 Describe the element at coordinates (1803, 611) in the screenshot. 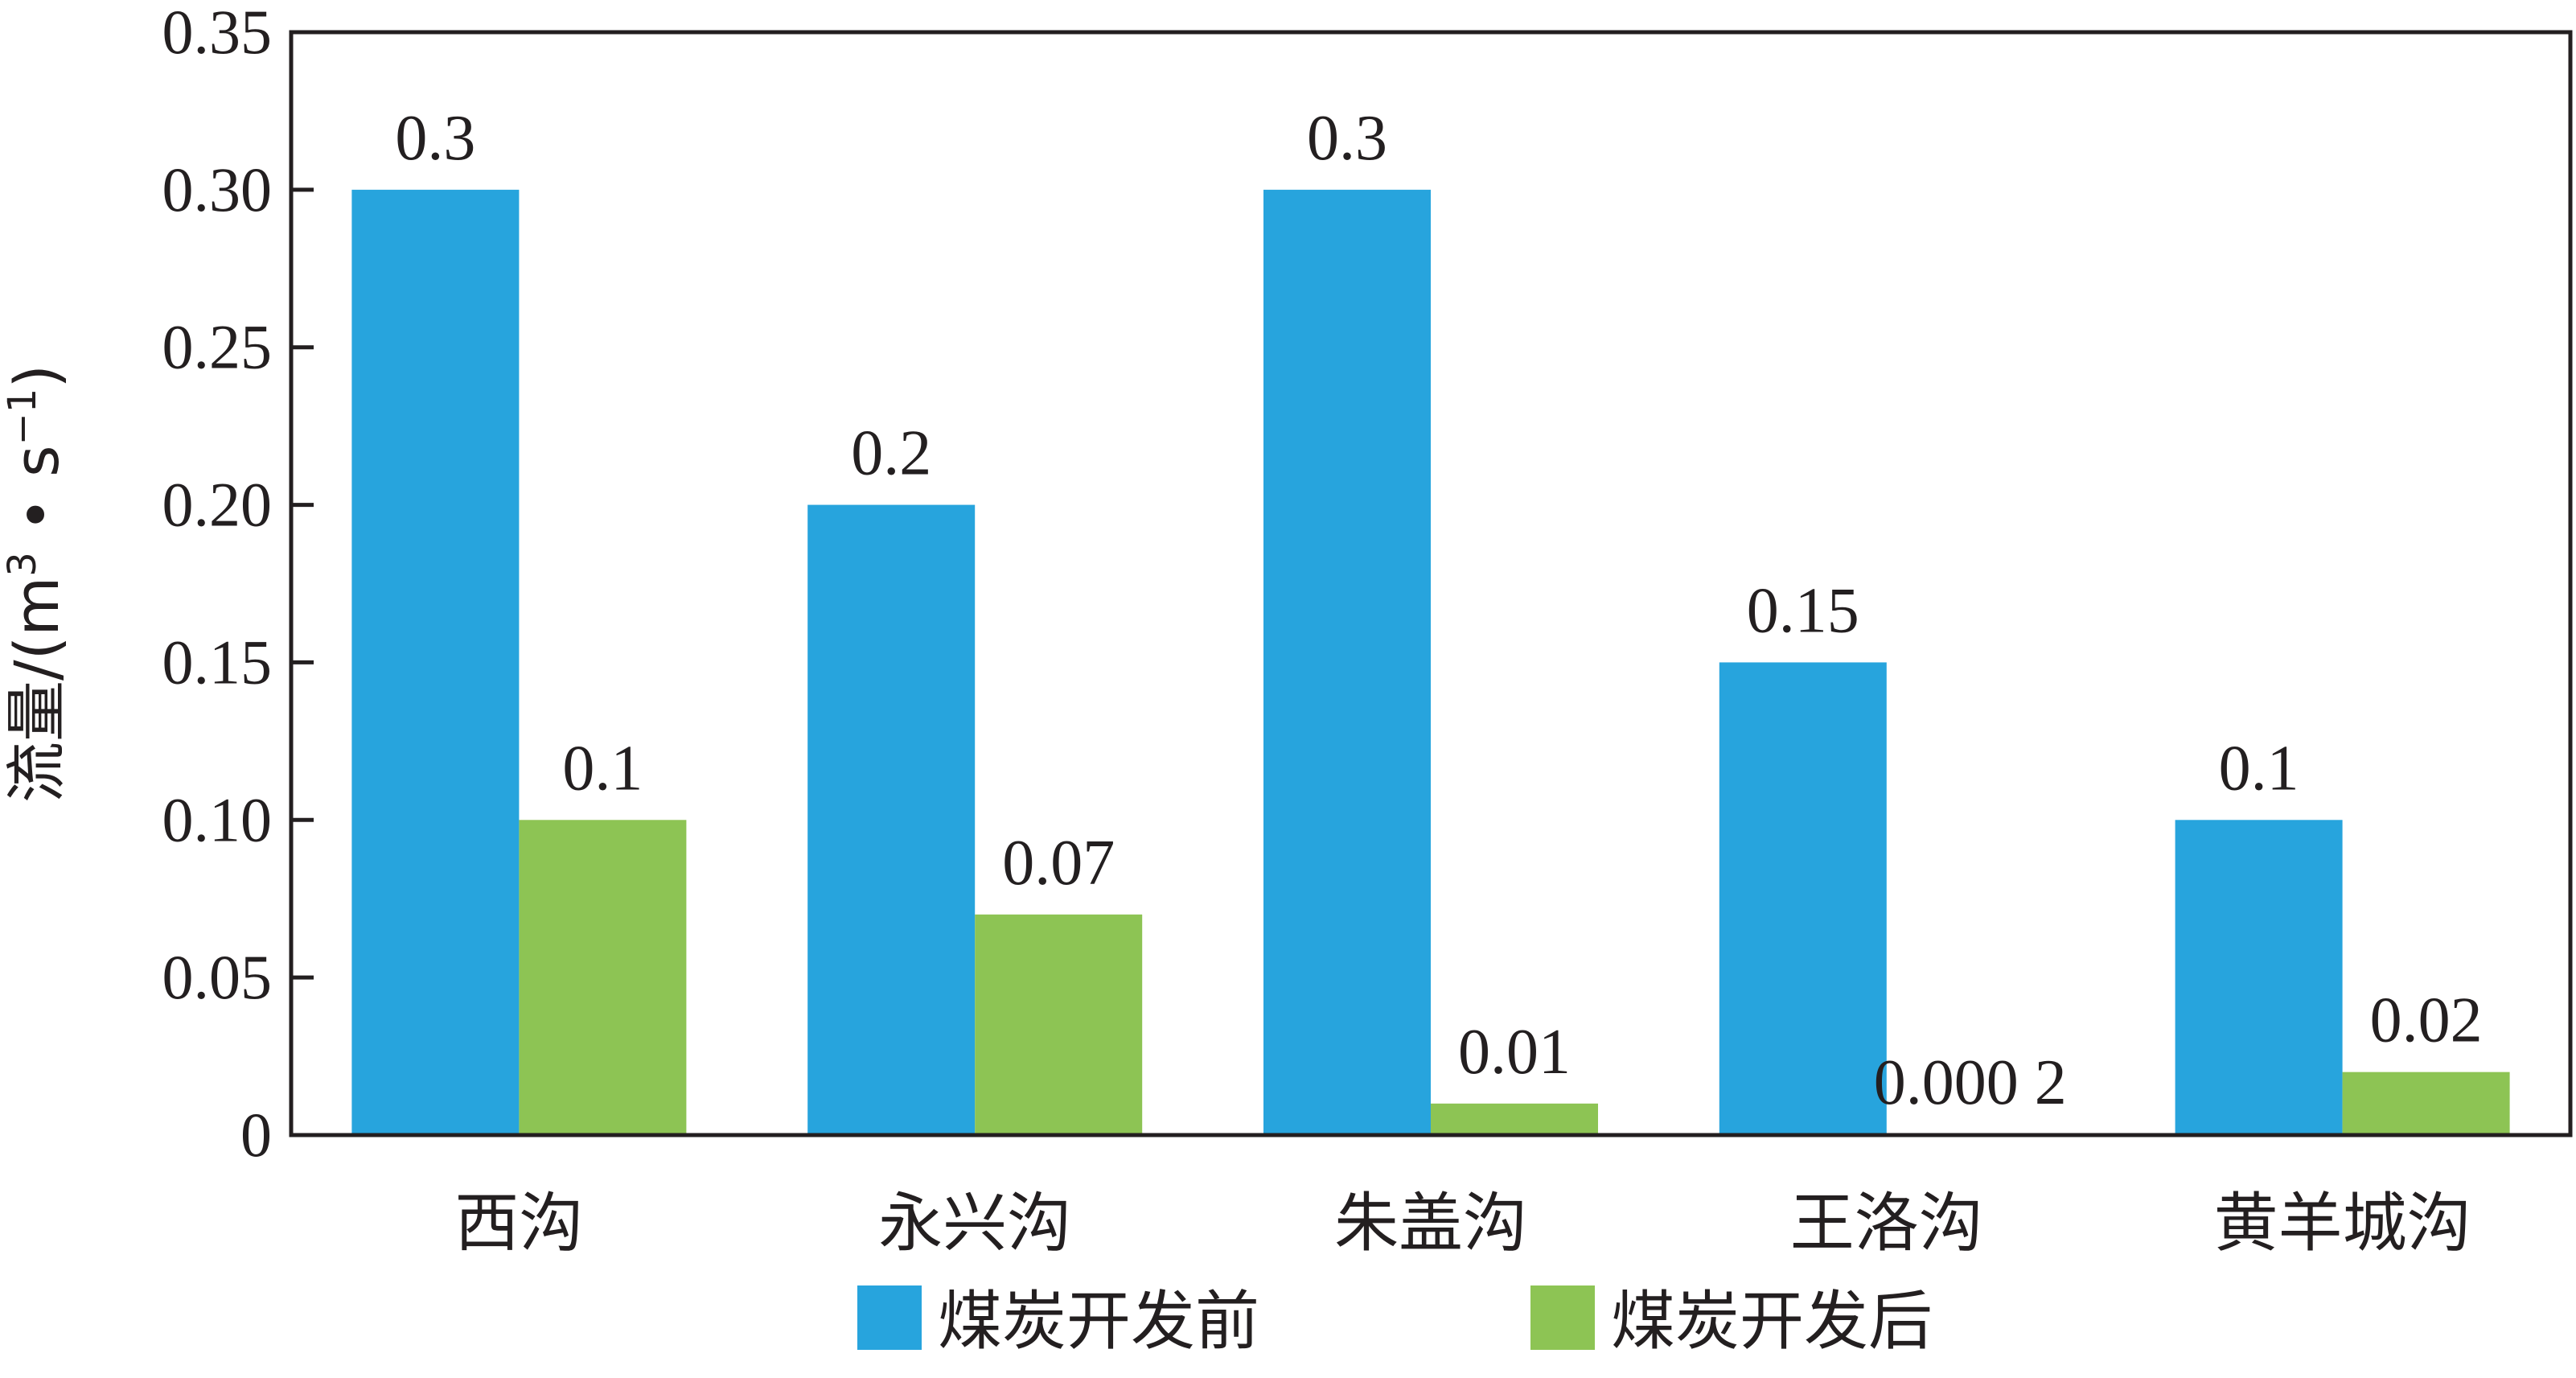

I see `data-label: 0.15` at that location.